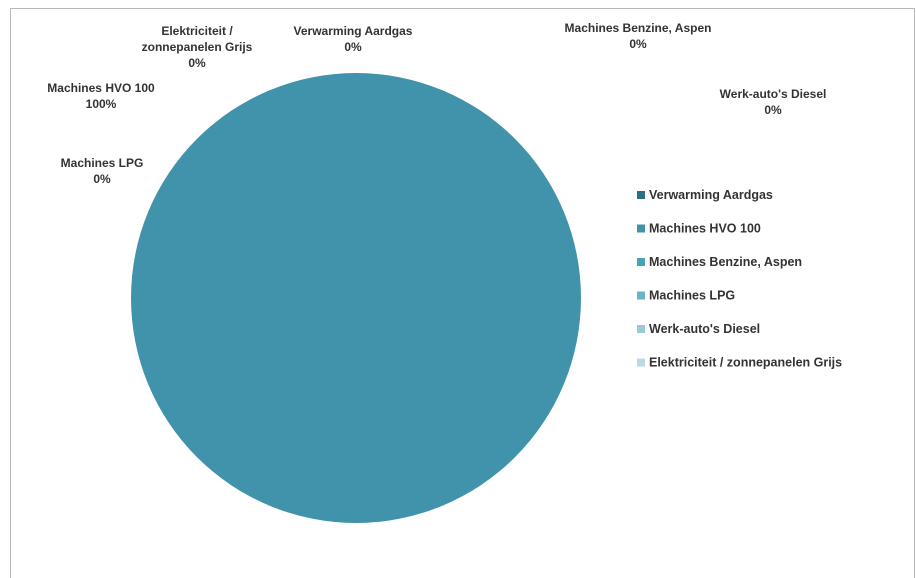 The image size is (916, 578). What do you see at coordinates (197, 47) in the screenshot?
I see `data-label: Elektriciteit / zonnepanelen Grijs 0%` at bounding box center [197, 47].